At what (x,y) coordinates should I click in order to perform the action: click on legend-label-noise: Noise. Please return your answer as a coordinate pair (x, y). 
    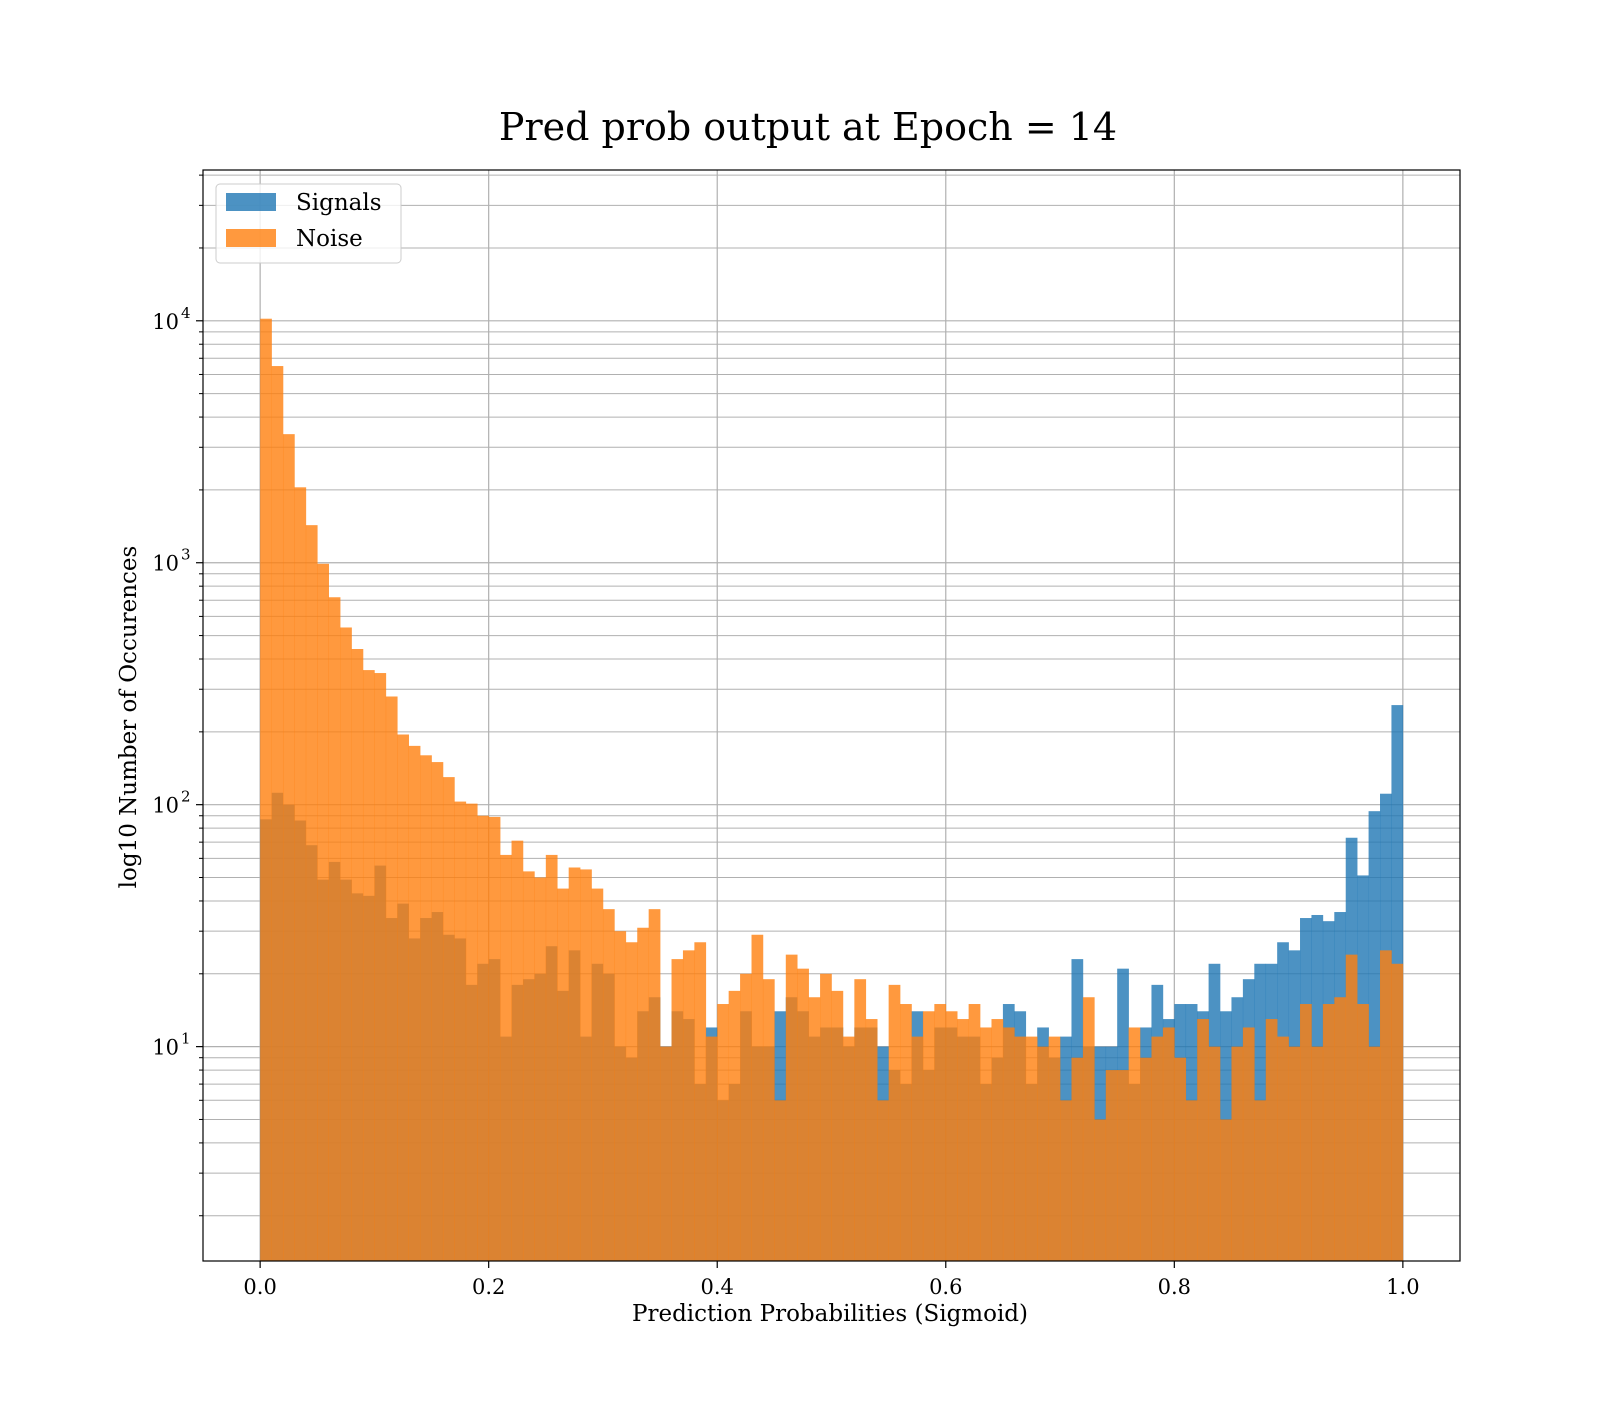
    Looking at the image, I should click on (329, 239).